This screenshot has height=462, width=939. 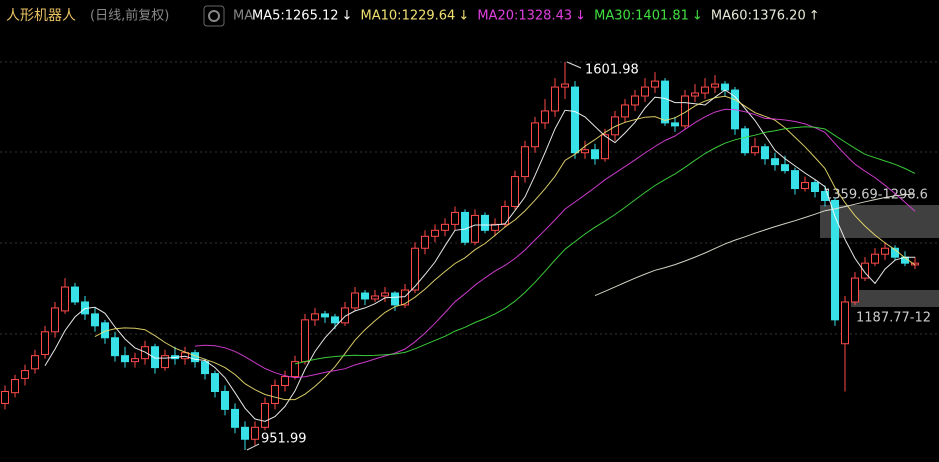 What do you see at coordinates (524, 16) in the screenshot?
I see `ma-legend: MA20:1328.43` at bounding box center [524, 16].